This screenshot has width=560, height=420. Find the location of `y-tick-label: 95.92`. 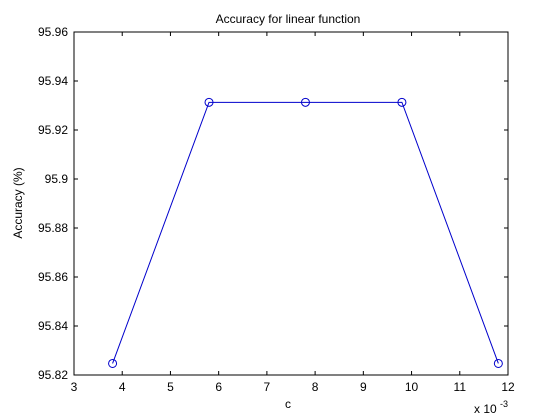

y-tick-label: 95.92 is located at coordinates (53, 130).